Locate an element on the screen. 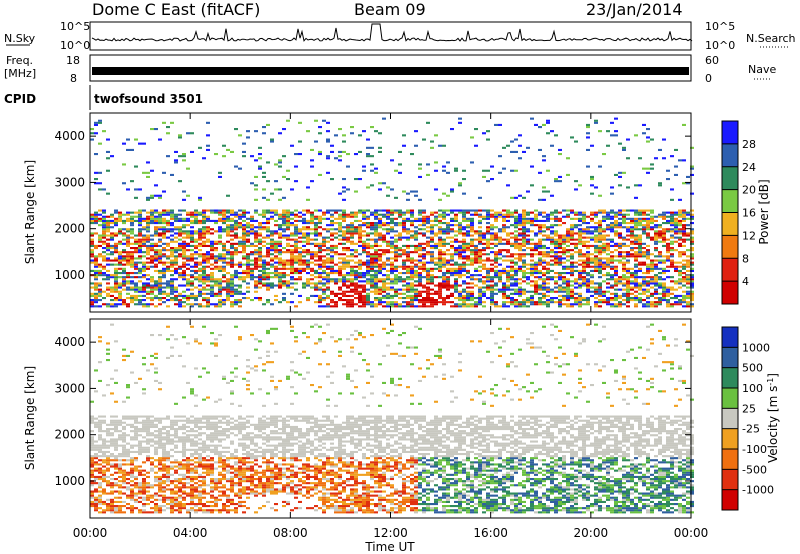 Image resolution: width=800 pixels, height=554 pixels. colorbar-swatch is located at coordinates (730, 270).